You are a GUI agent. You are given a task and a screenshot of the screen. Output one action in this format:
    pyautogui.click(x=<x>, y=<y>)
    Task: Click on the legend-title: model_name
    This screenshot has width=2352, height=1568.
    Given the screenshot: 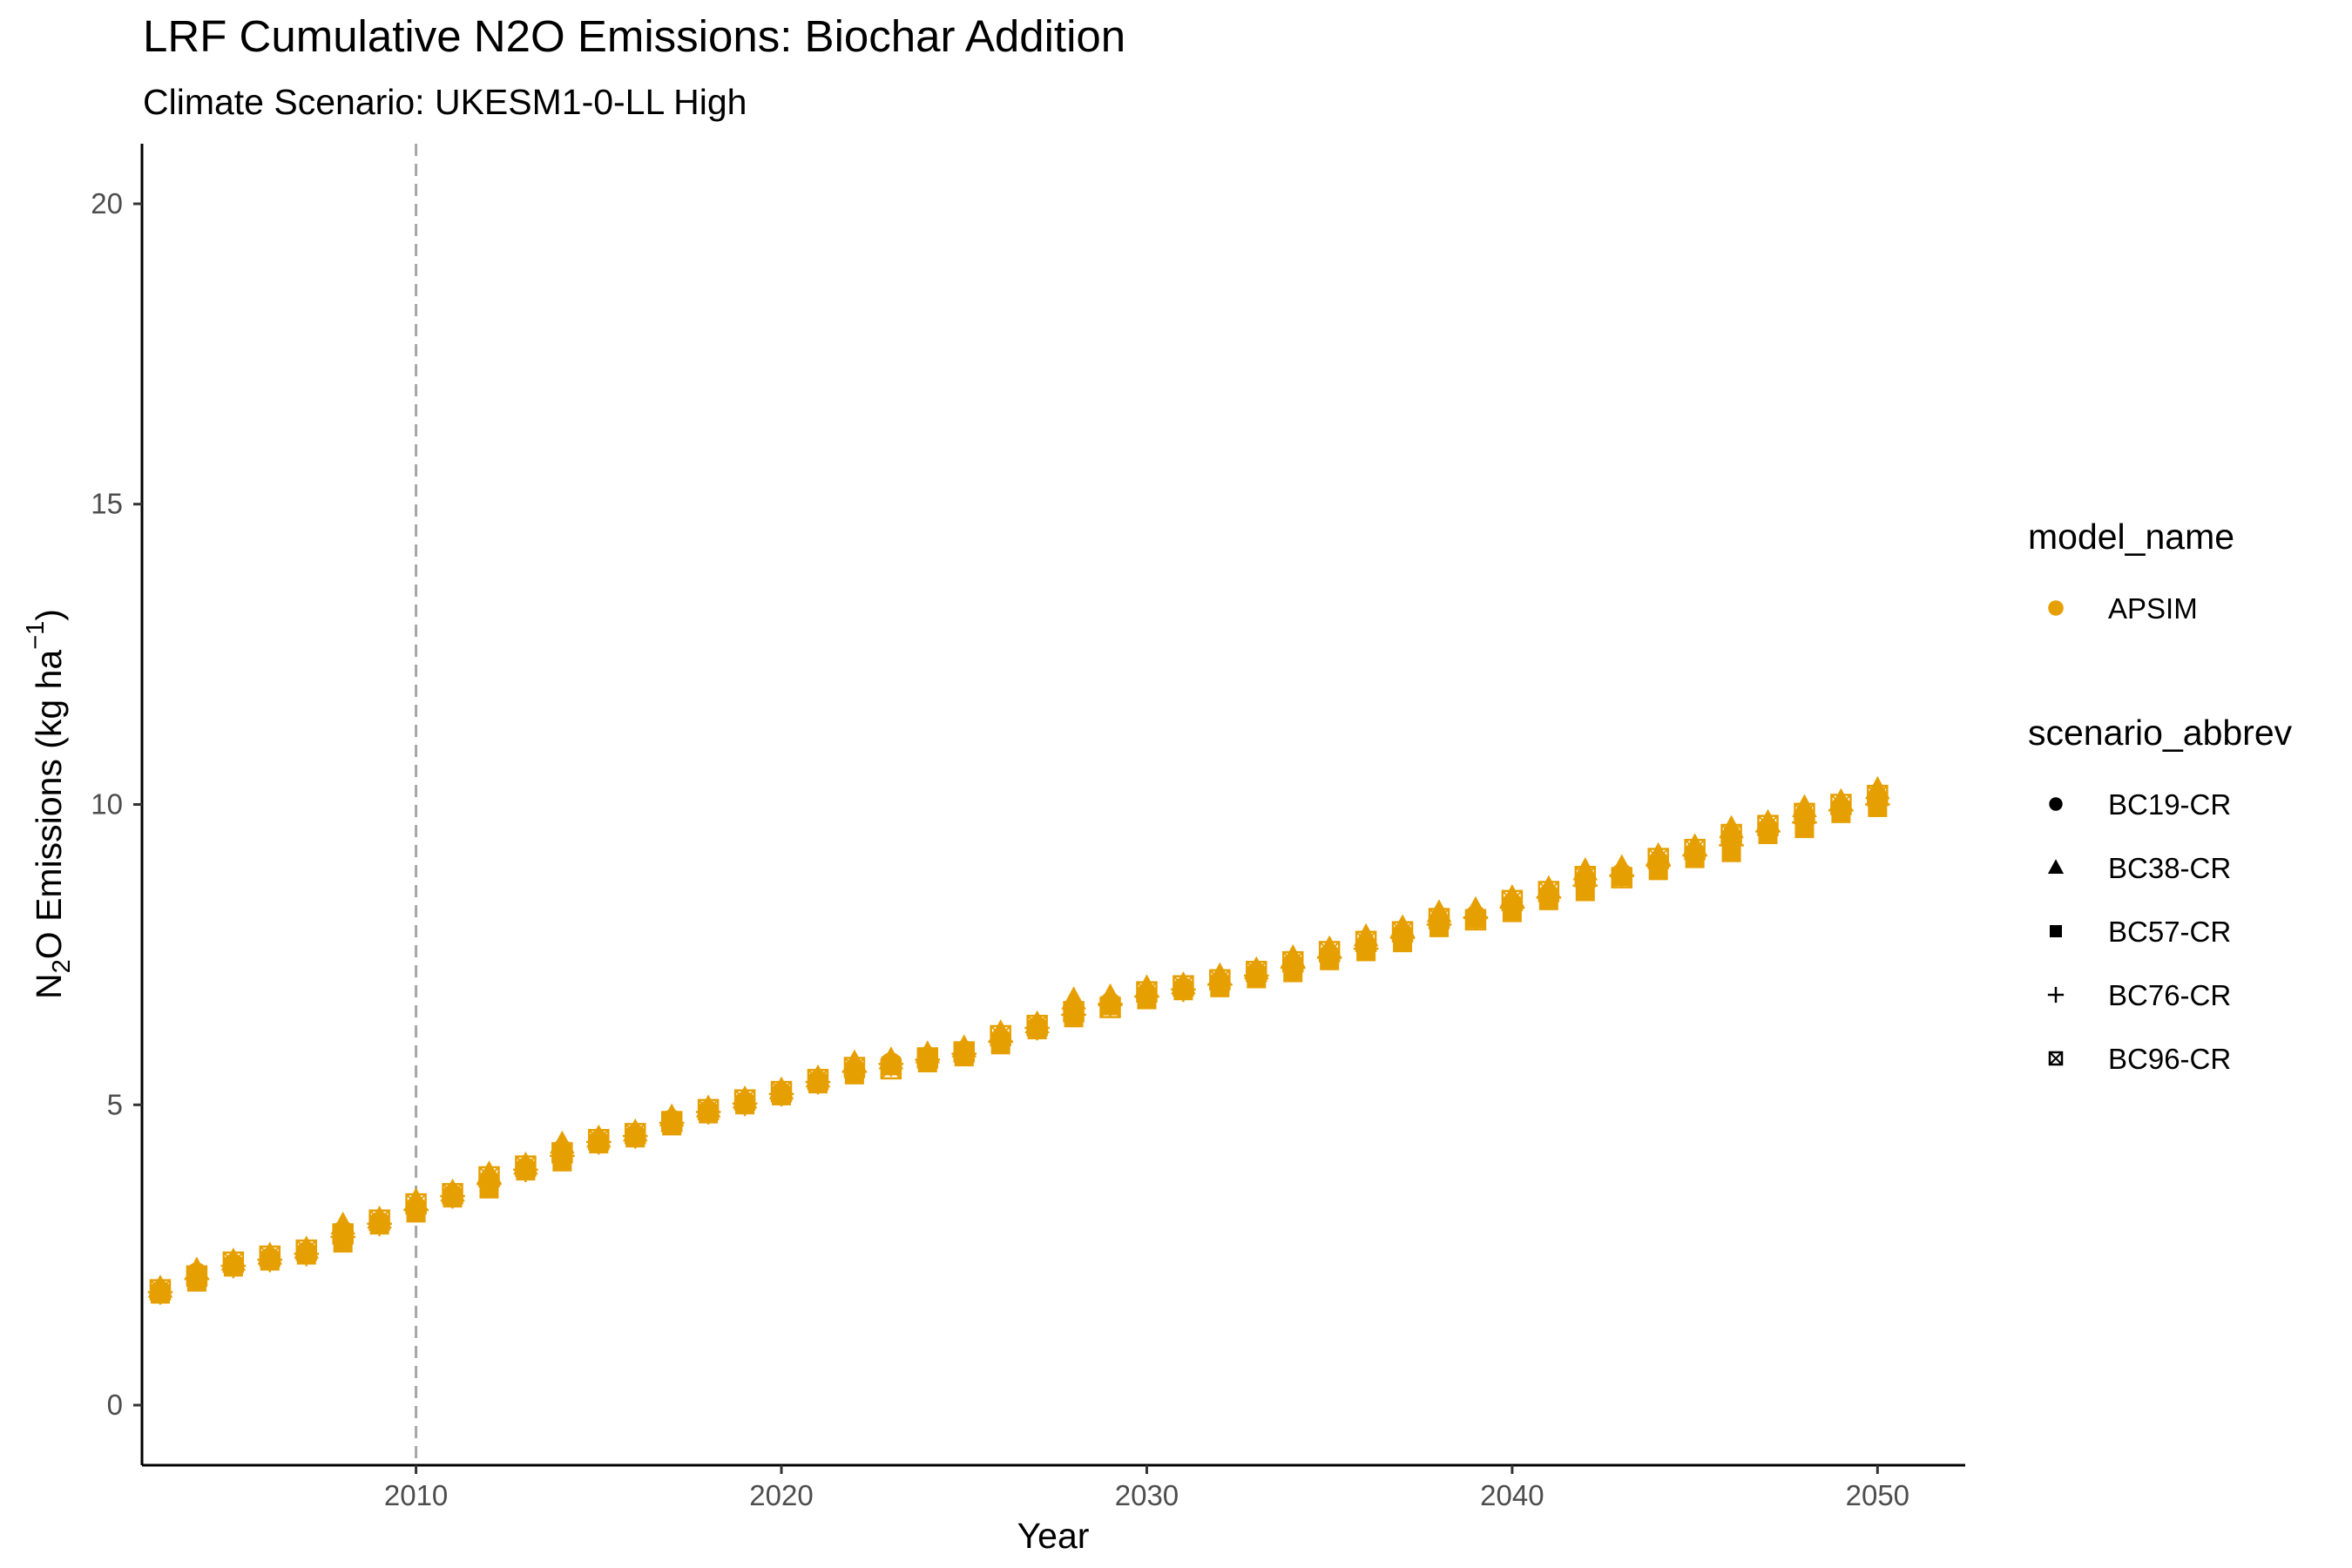 What is the action you would take?
    pyautogui.click(x=2131, y=537)
    